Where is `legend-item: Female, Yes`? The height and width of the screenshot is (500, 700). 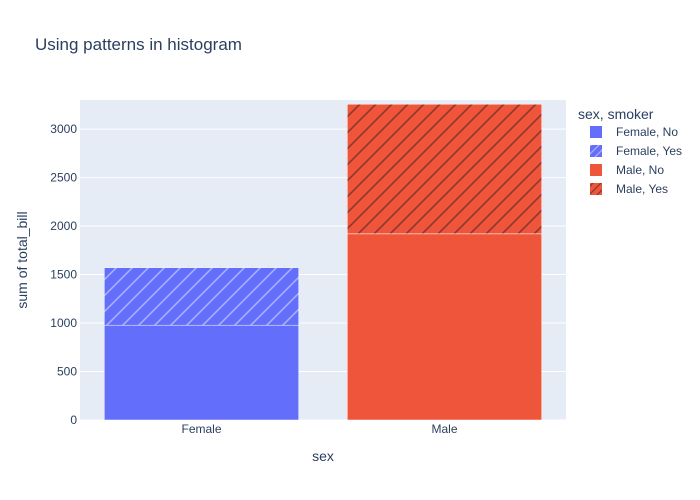
legend-item: Female, Yes is located at coordinates (636, 151).